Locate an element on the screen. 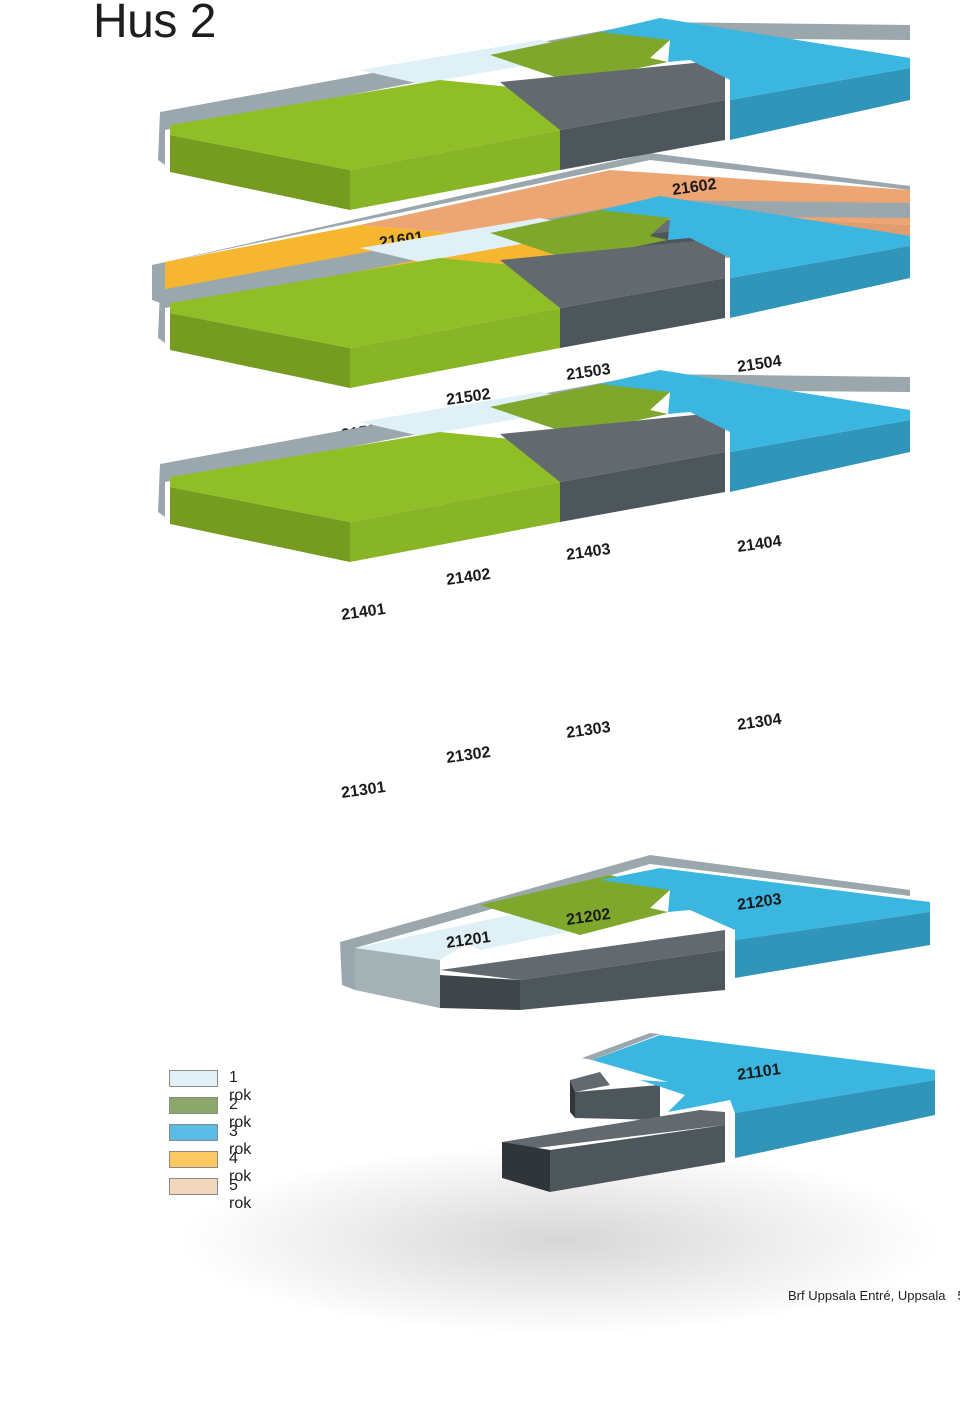  stair-step-front is located at coordinates (617, 1102).